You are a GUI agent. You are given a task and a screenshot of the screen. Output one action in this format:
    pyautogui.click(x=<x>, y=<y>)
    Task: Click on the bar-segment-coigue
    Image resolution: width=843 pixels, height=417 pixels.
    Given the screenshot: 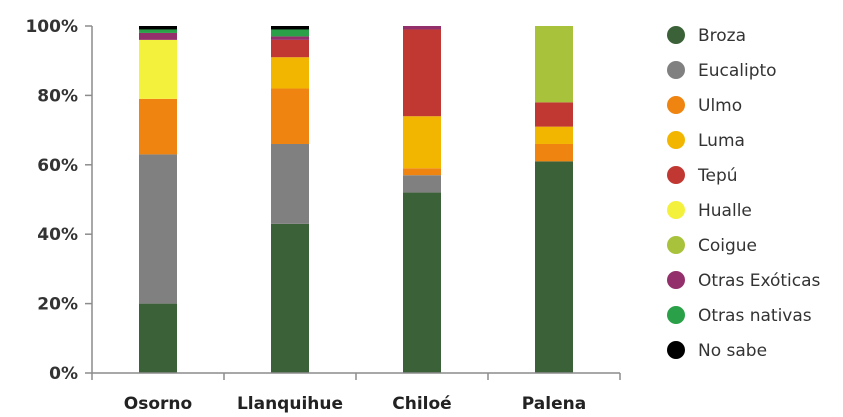 What is the action you would take?
    pyautogui.click(x=554, y=64)
    